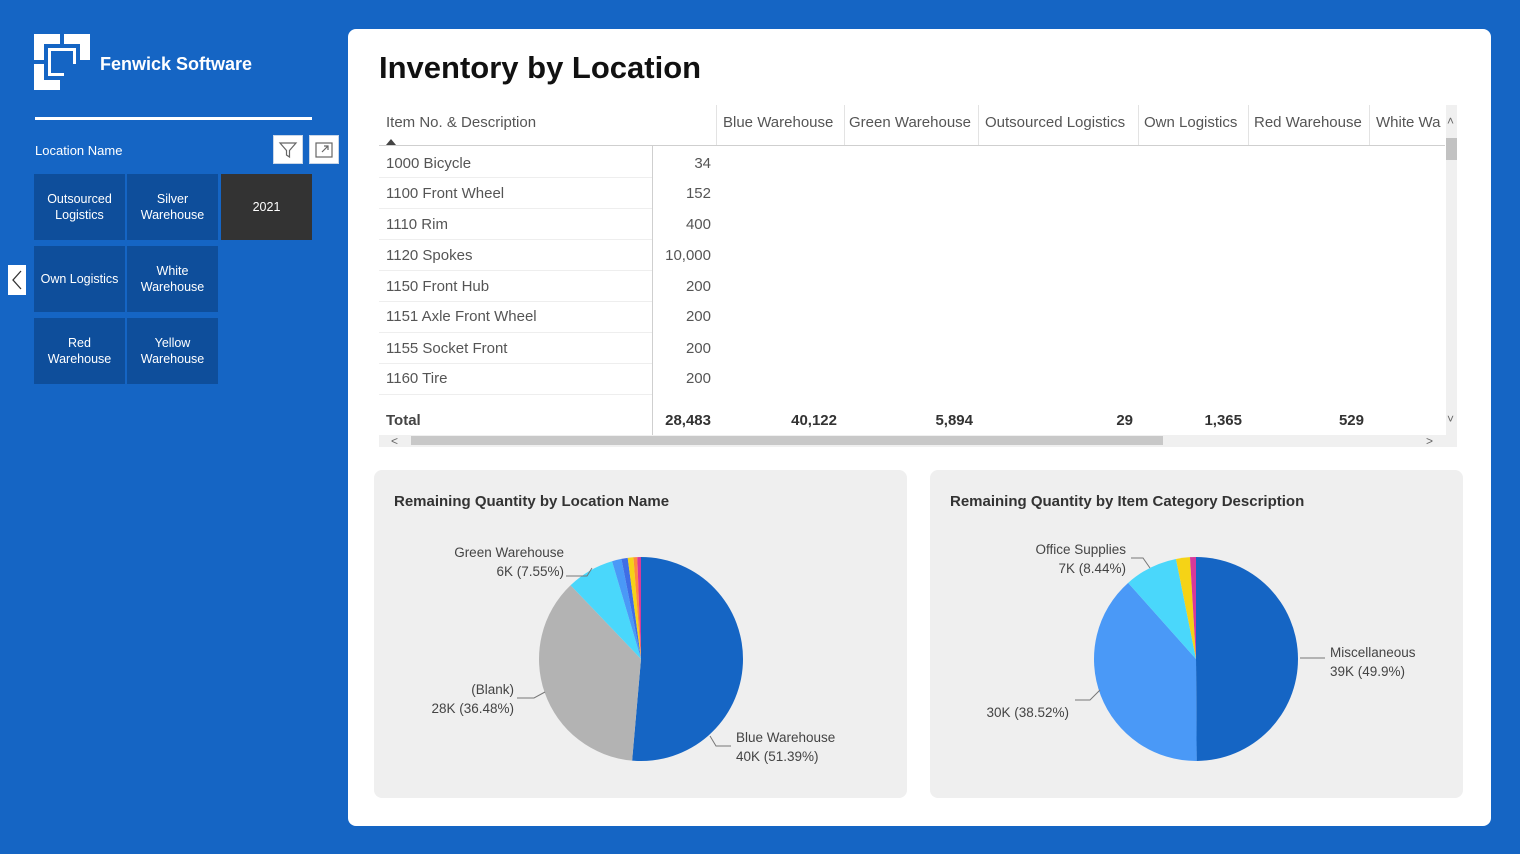 The image size is (1520, 854). What do you see at coordinates (1092, 568) in the screenshot?
I see `pie-sublabel-office-supplies: 7K (8.44%)` at bounding box center [1092, 568].